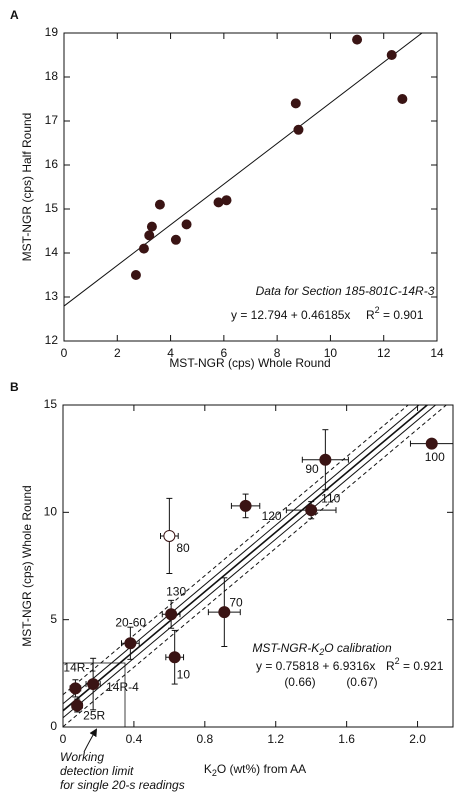 The image size is (467, 803). I want to click on x-tick-label: 2.0, so click(417, 739).